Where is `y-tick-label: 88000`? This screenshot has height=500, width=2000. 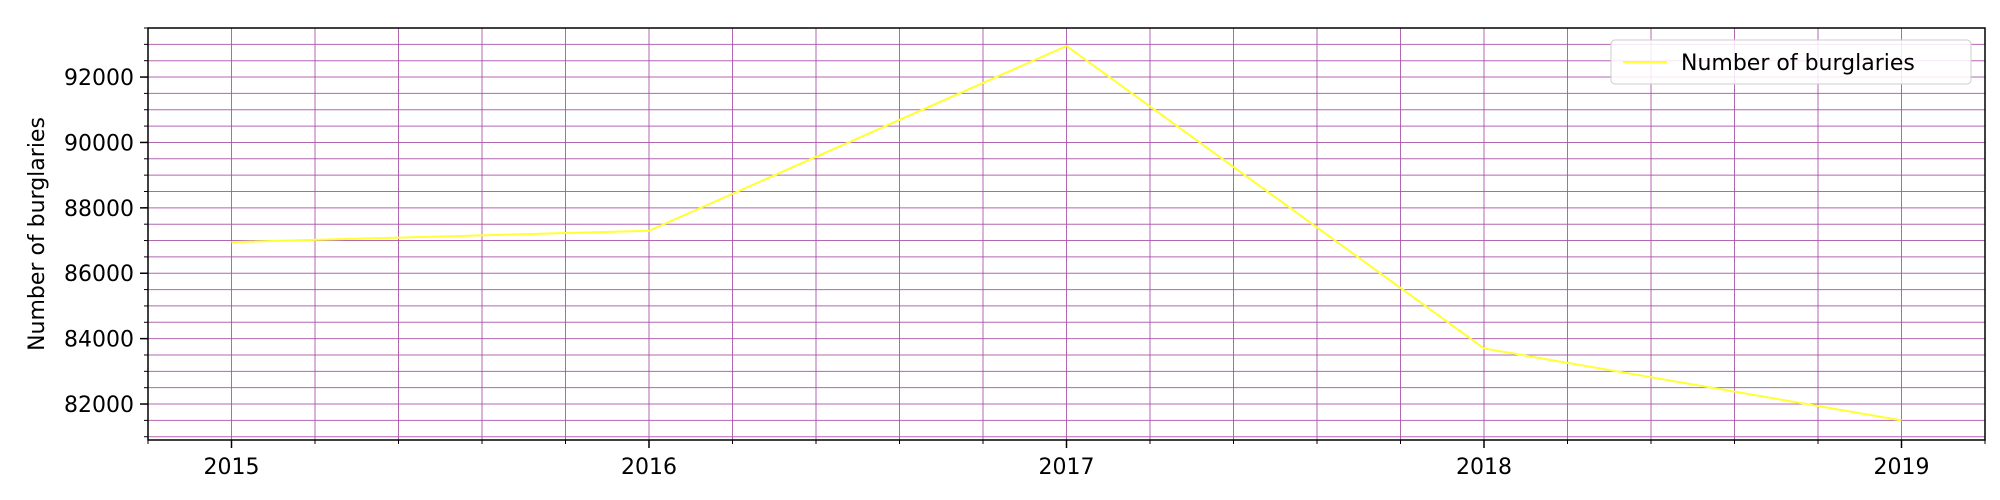
y-tick-label: 88000 is located at coordinates (99, 209).